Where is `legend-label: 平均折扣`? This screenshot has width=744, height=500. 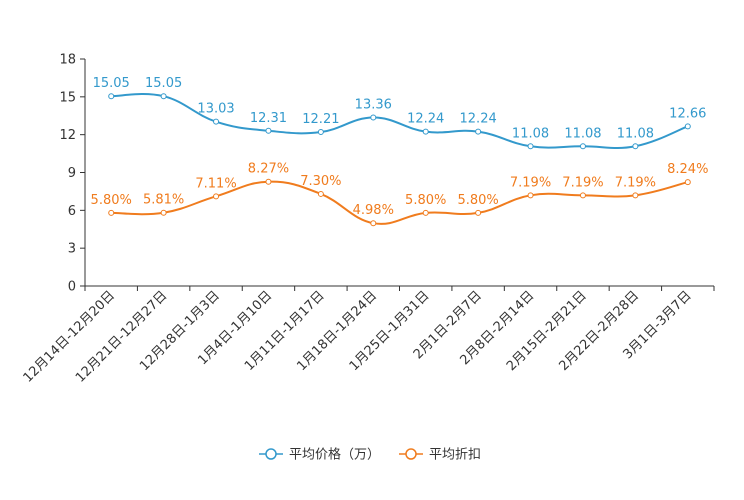
legend-label: 平均折扣 is located at coordinates (455, 455).